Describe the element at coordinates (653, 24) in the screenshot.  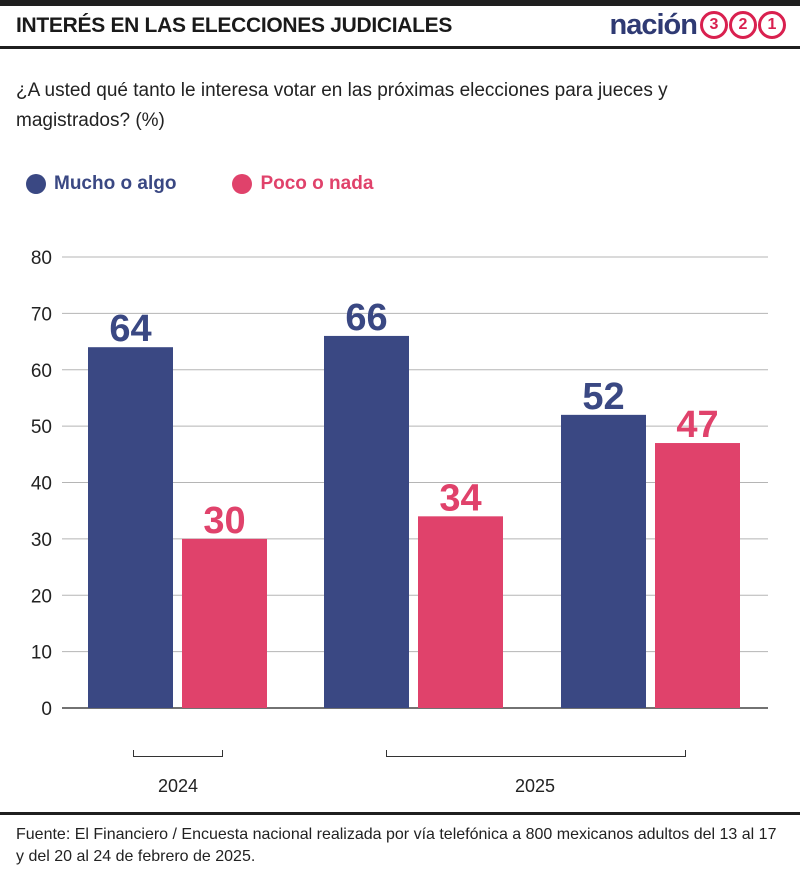
I see `brand-wordmark: nación` at that location.